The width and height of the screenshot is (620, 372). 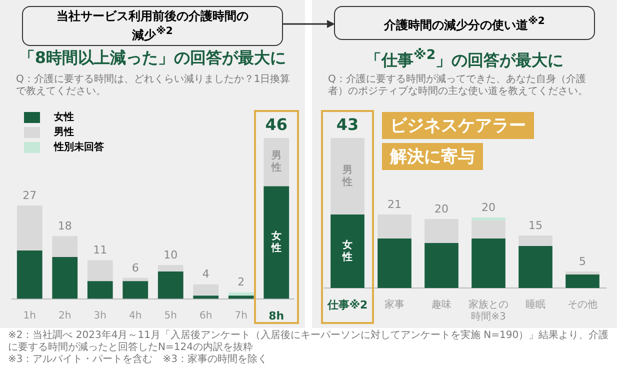 I want to click on text: Q：介護に要する時間は、どれくらい減りましたか？1日換算で教えてください。, so click(x=154, y=86).